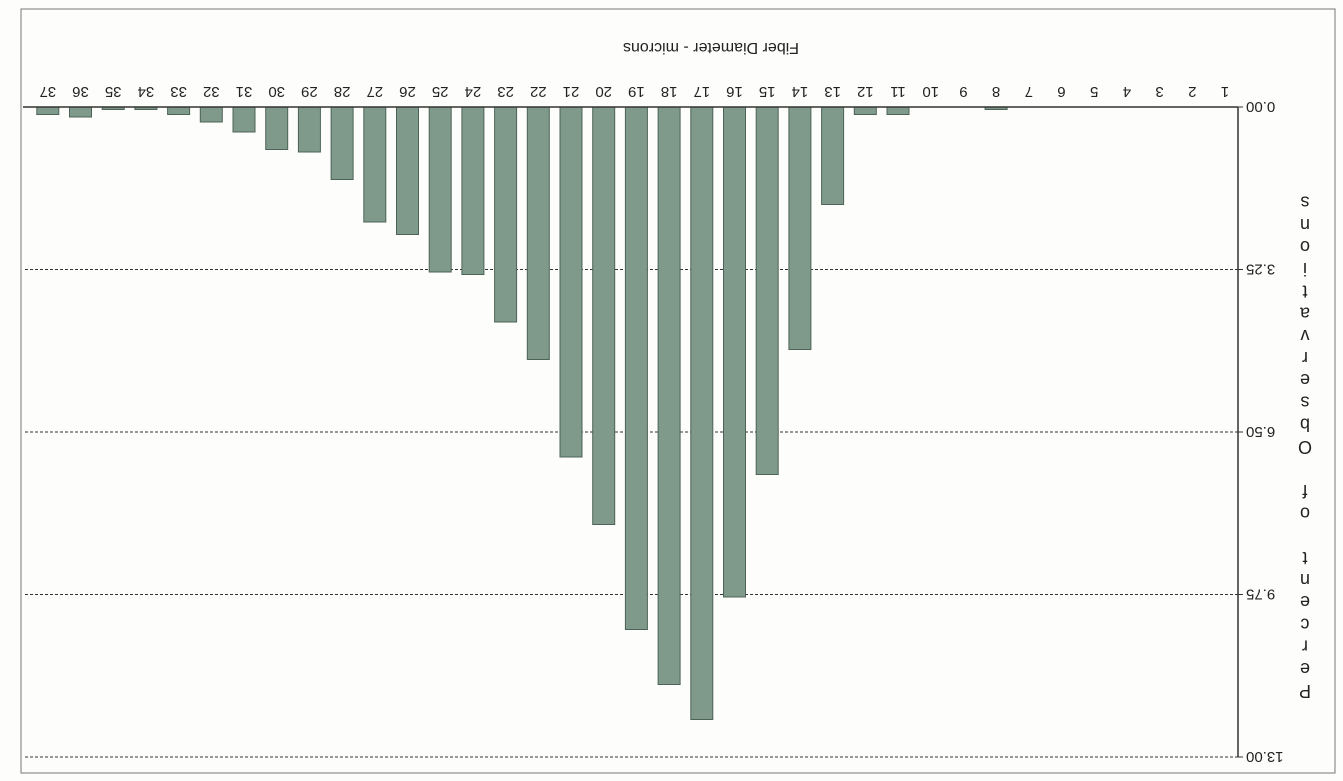 The width and height of the screenshot is (1343, 781). What do you see at coordinates (711, 47) in the screenshot?
I see `x-axis-title: Fiber Diameter - microns` at bounding box center [711, 47].